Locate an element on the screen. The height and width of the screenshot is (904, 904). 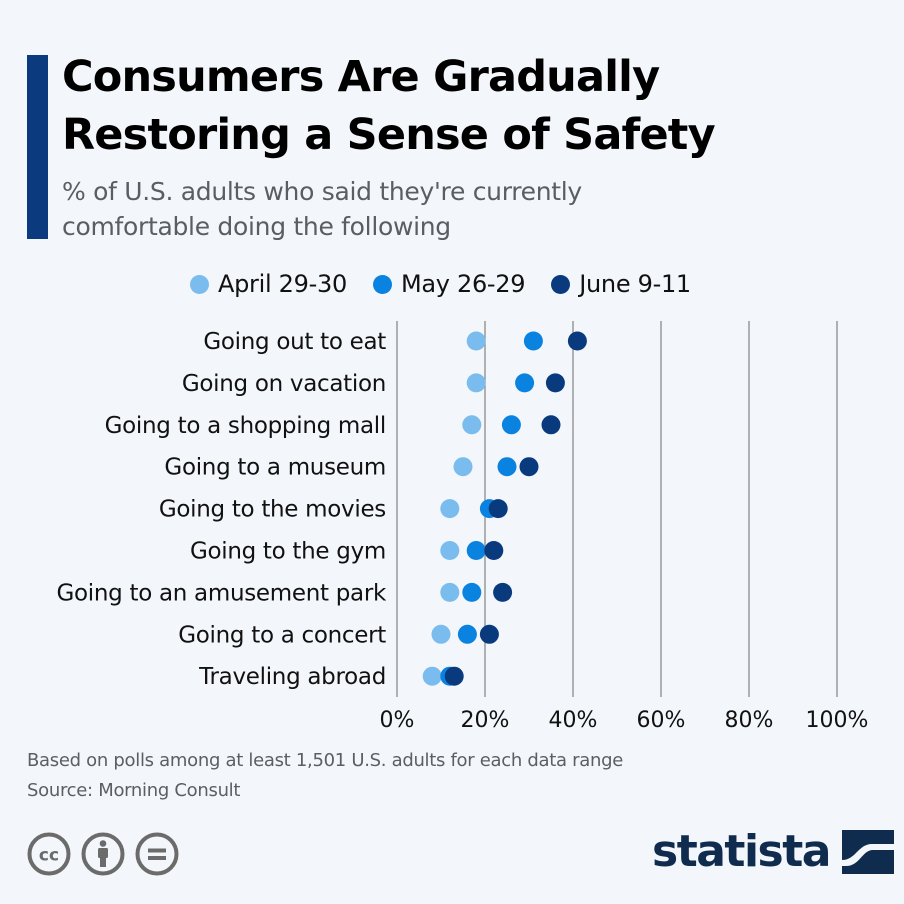
x-tick-label: 80% is located at coordinates (749, 720).